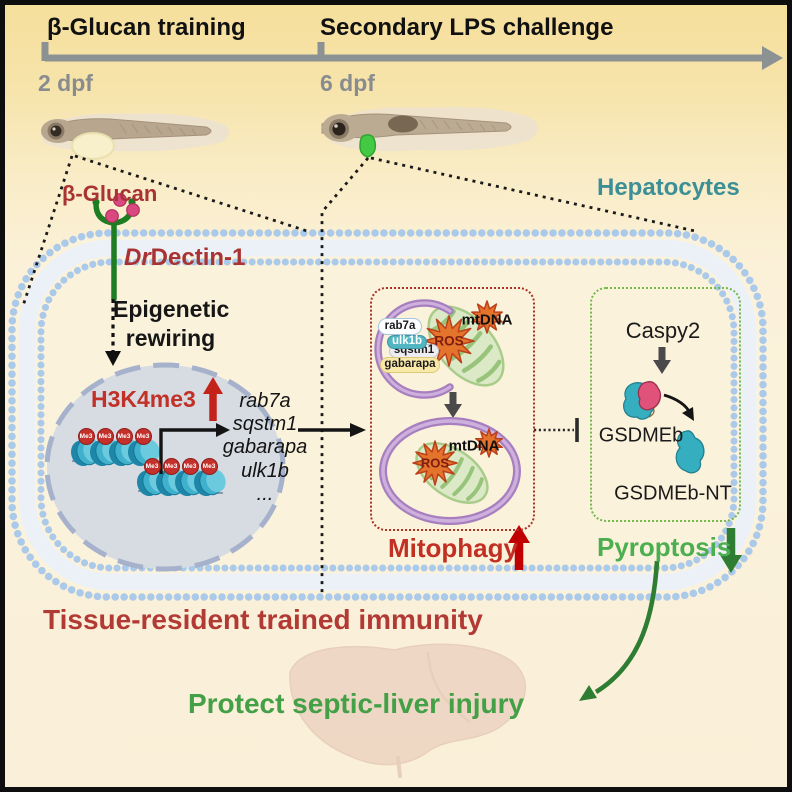 The width and height of the screenshot is (792, 792). I want to click on epigenetic-label-line1: Epigenetic, so click(171, 309).